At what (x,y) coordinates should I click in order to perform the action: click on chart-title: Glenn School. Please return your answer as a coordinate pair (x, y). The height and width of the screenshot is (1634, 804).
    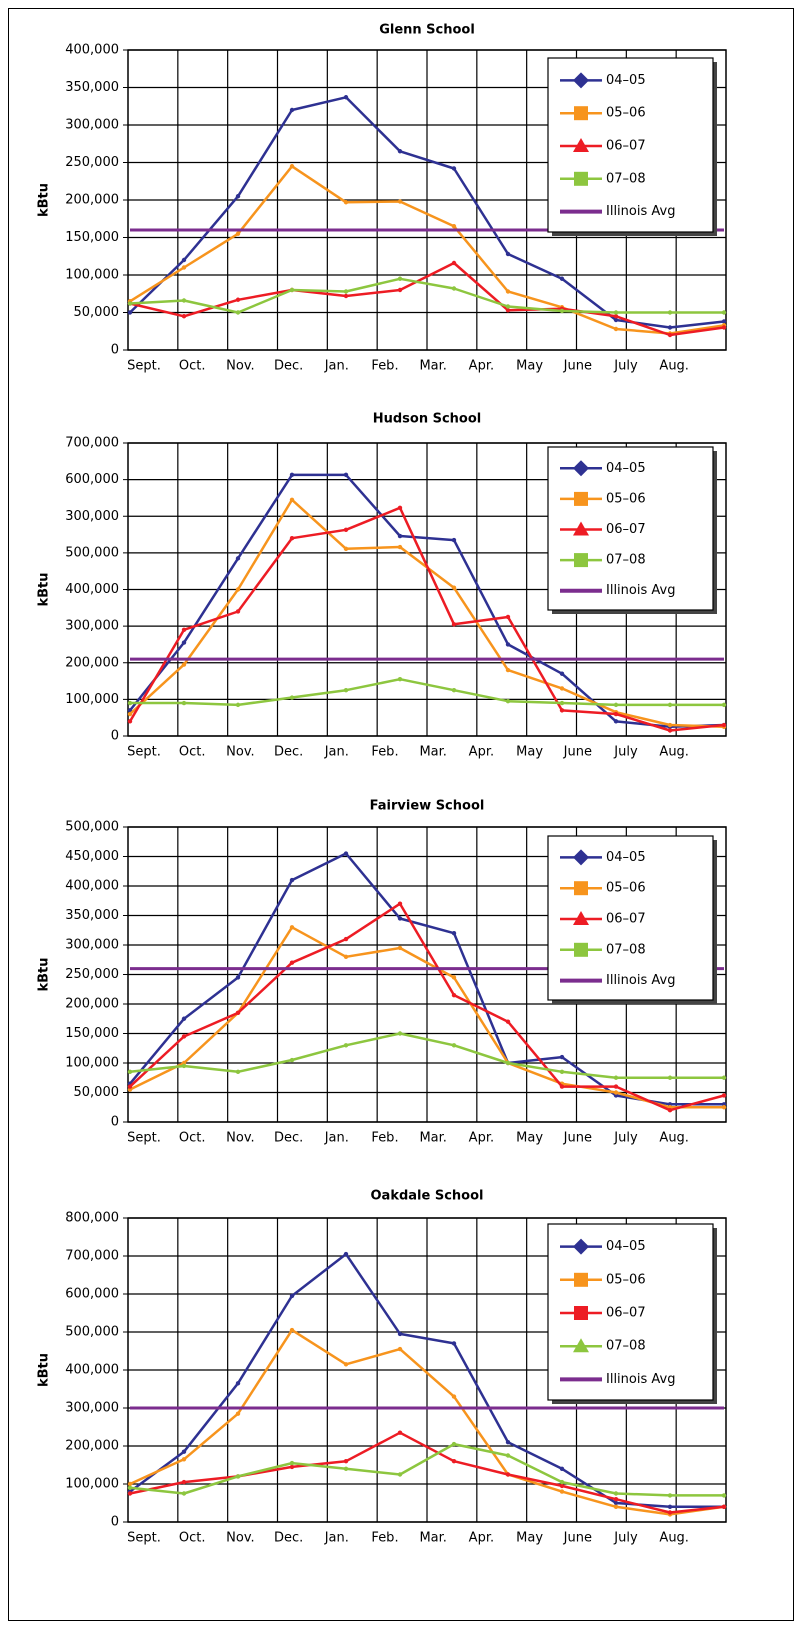
    Looking at the image, I should click on (427, 30).